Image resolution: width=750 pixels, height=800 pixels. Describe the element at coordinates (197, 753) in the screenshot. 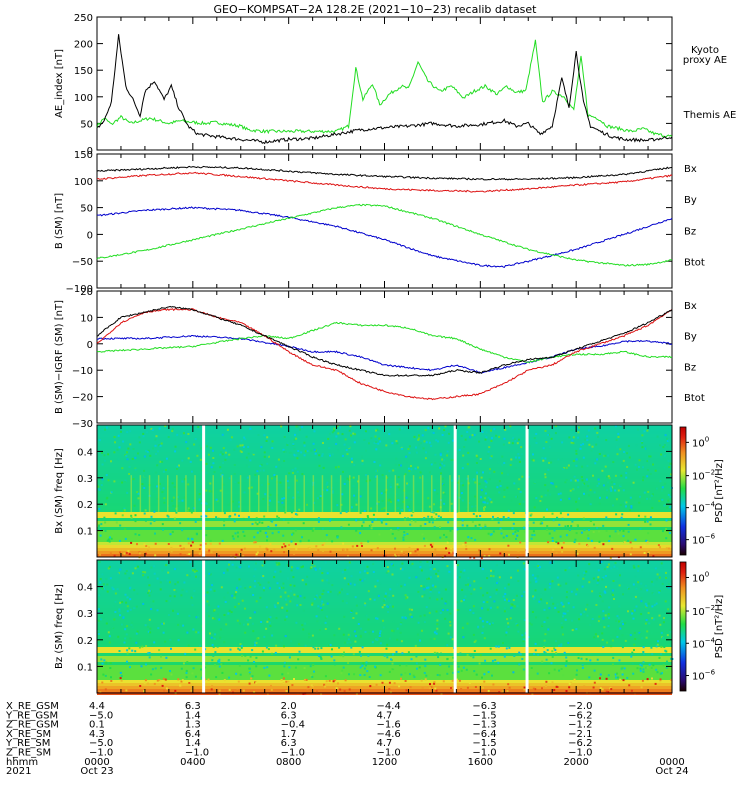

I see `ephemeris-value: −1.0` at that location.